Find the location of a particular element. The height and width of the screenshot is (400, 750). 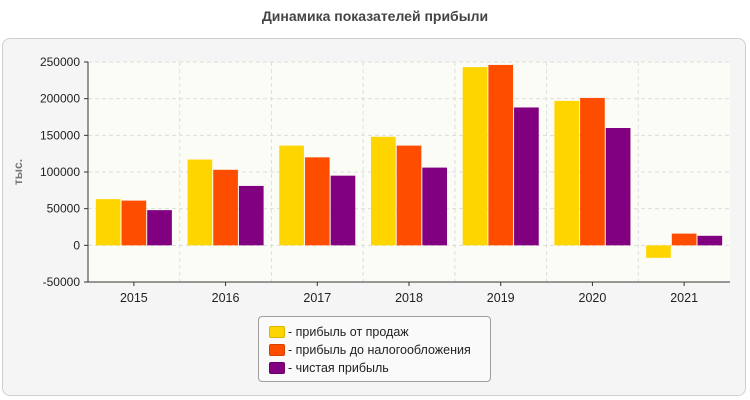

y-tick-label: 250000 is located at coordinates (60, 62).